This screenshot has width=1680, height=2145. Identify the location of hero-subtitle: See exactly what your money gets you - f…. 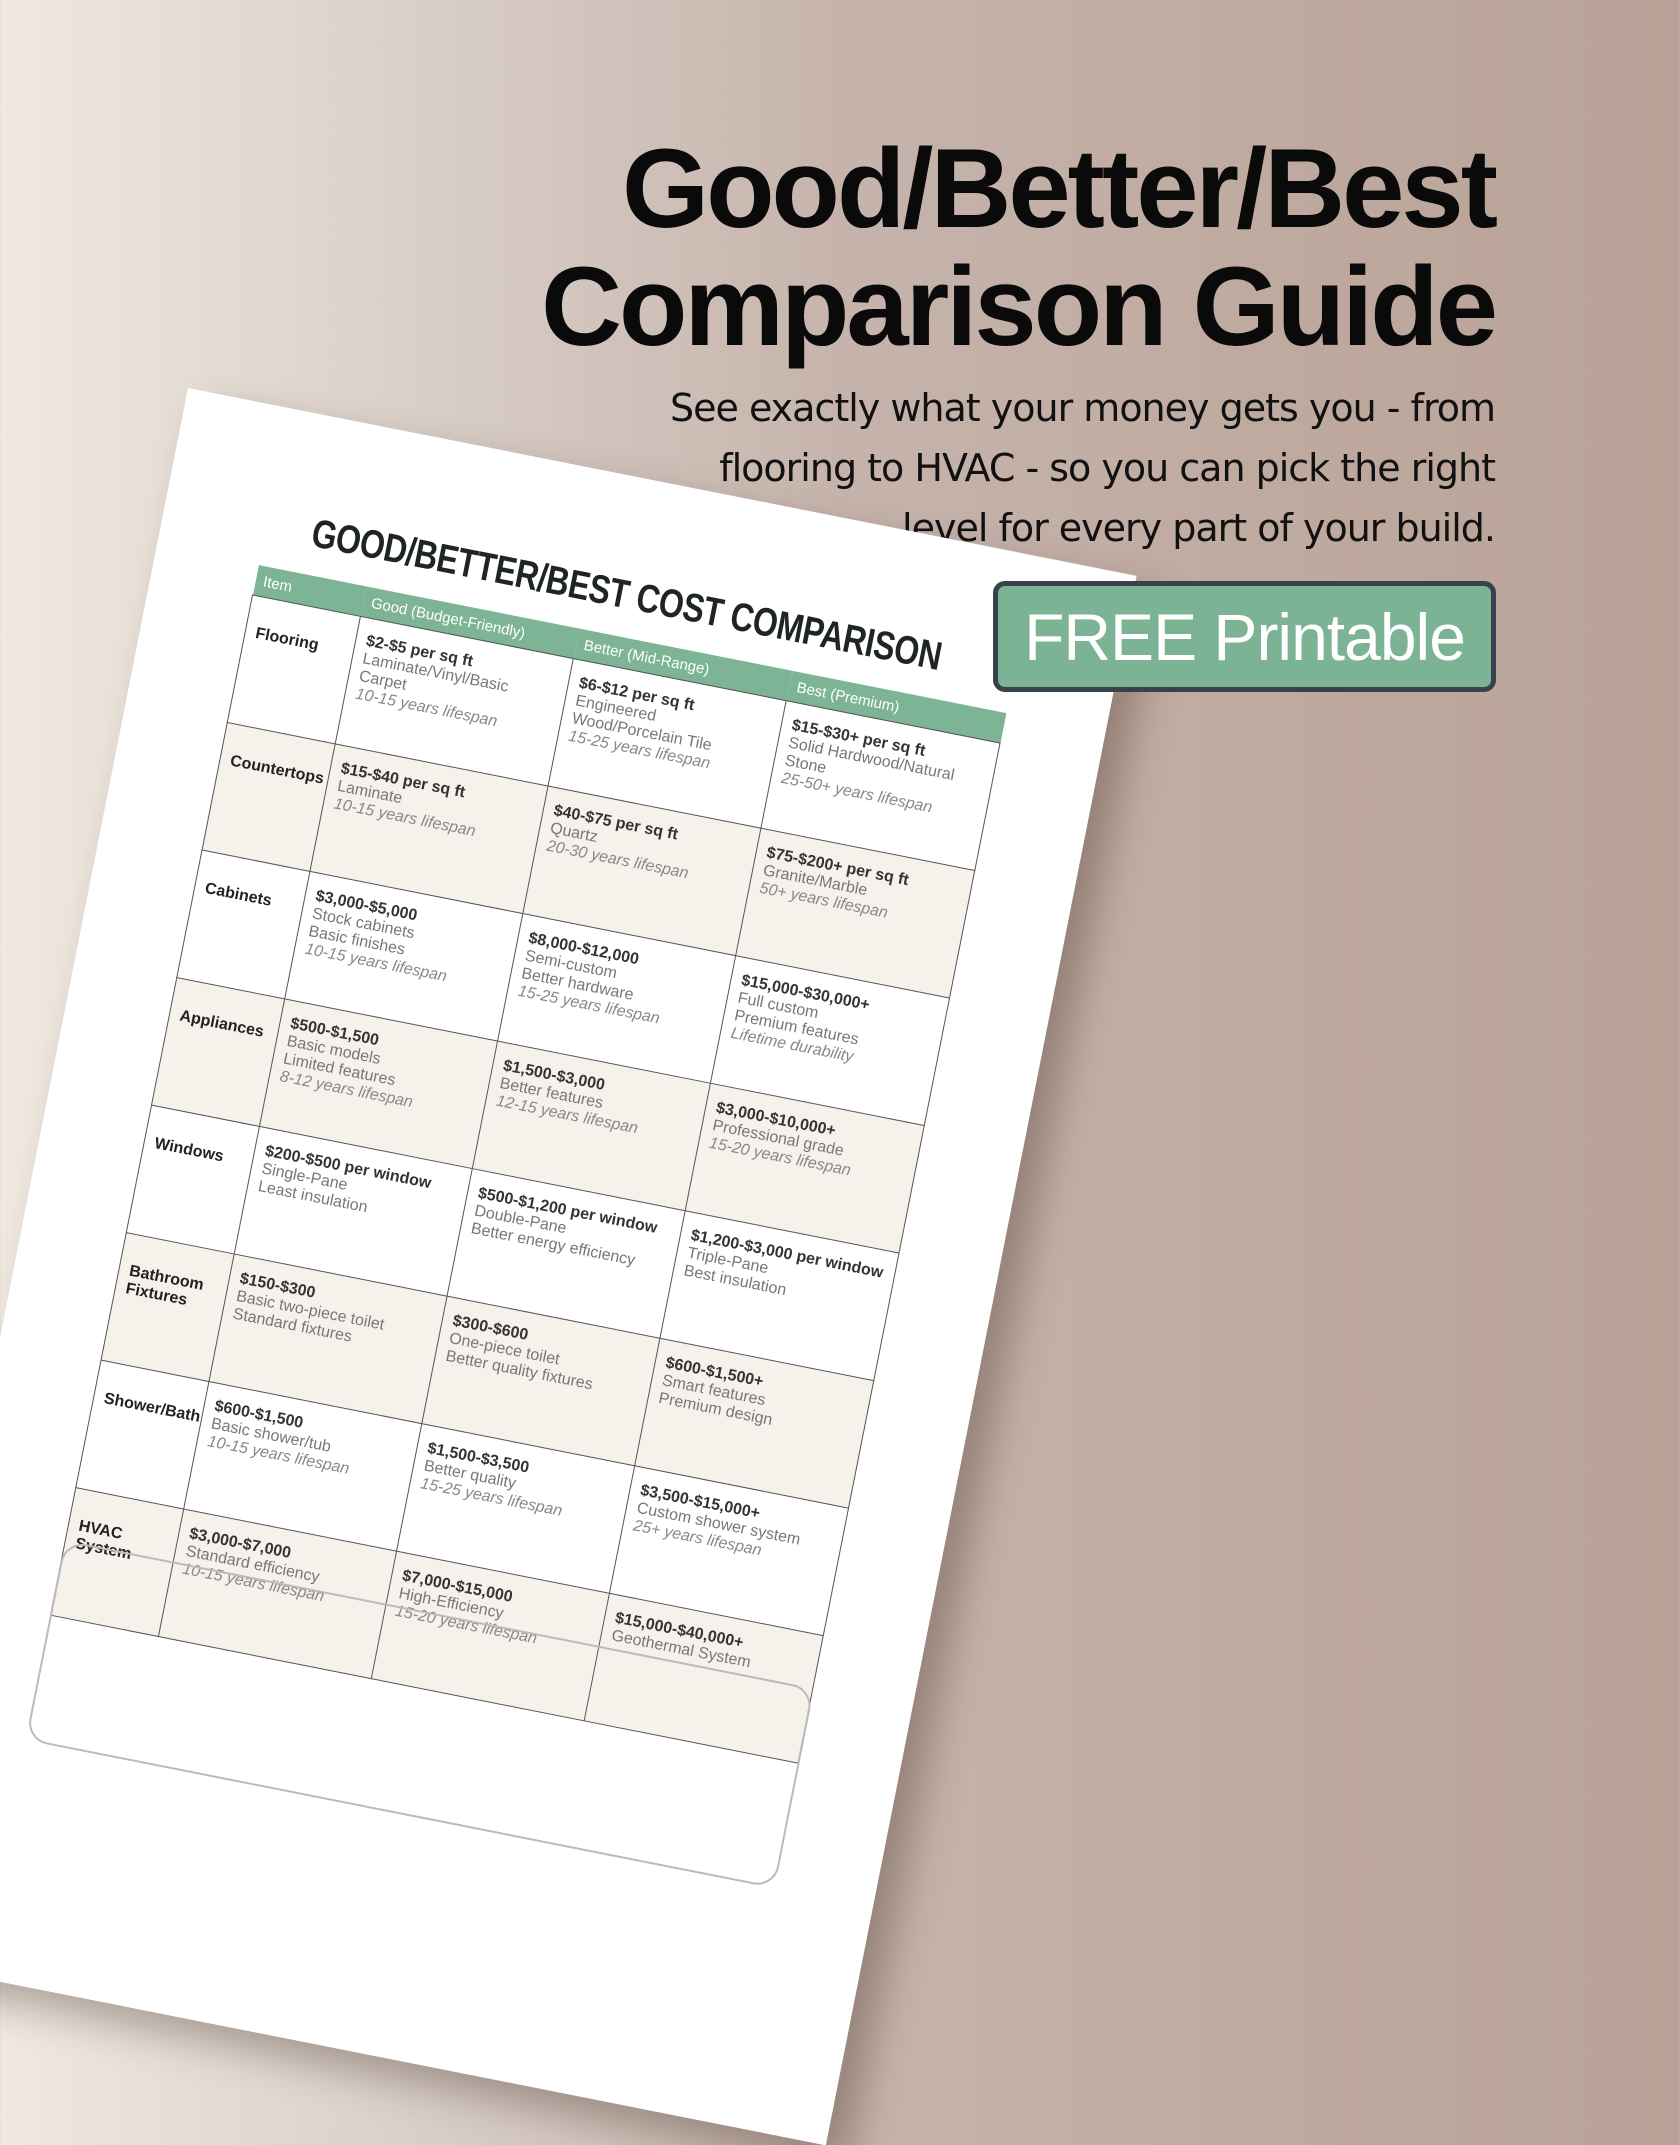
(1045, 468).